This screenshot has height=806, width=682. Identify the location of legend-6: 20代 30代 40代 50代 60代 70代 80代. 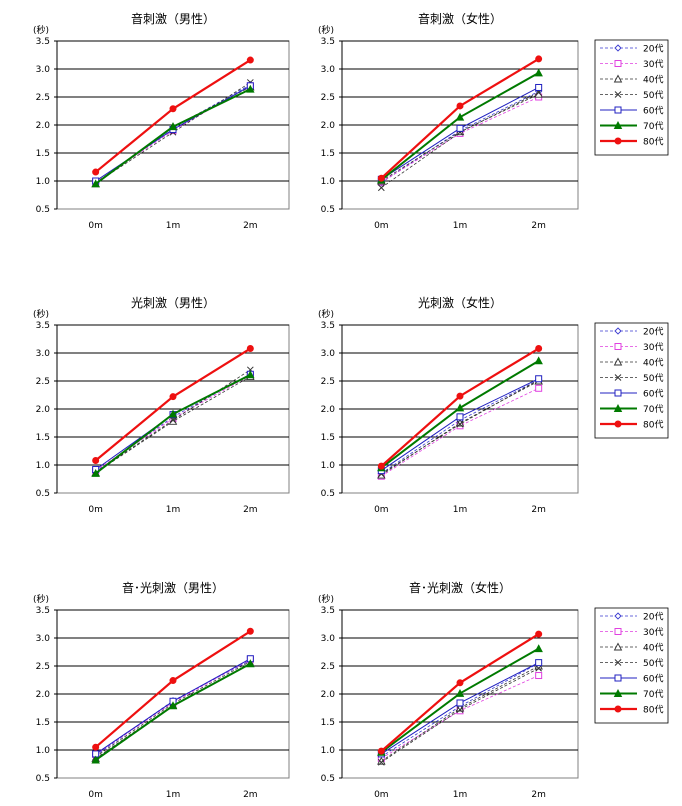
(631, 665).